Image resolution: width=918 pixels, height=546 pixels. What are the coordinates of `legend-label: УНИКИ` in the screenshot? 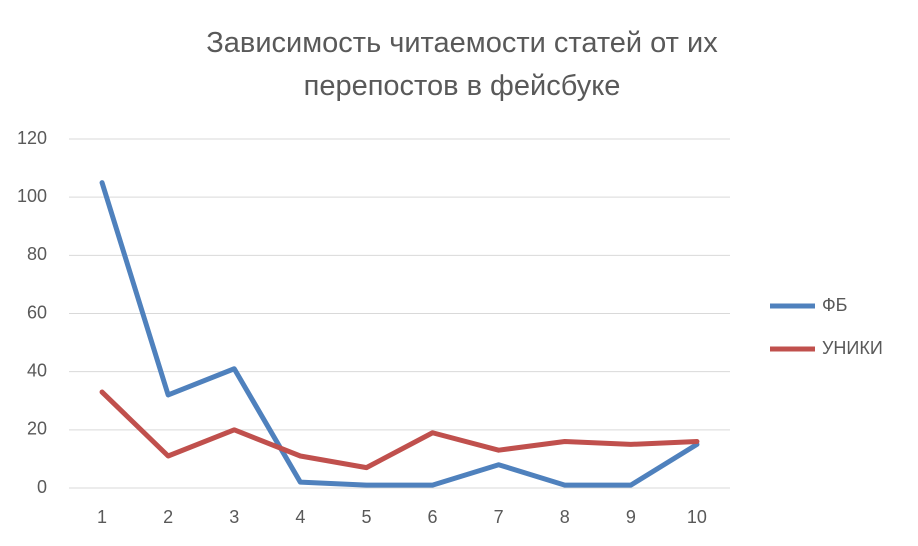 It's located at (852, 348).